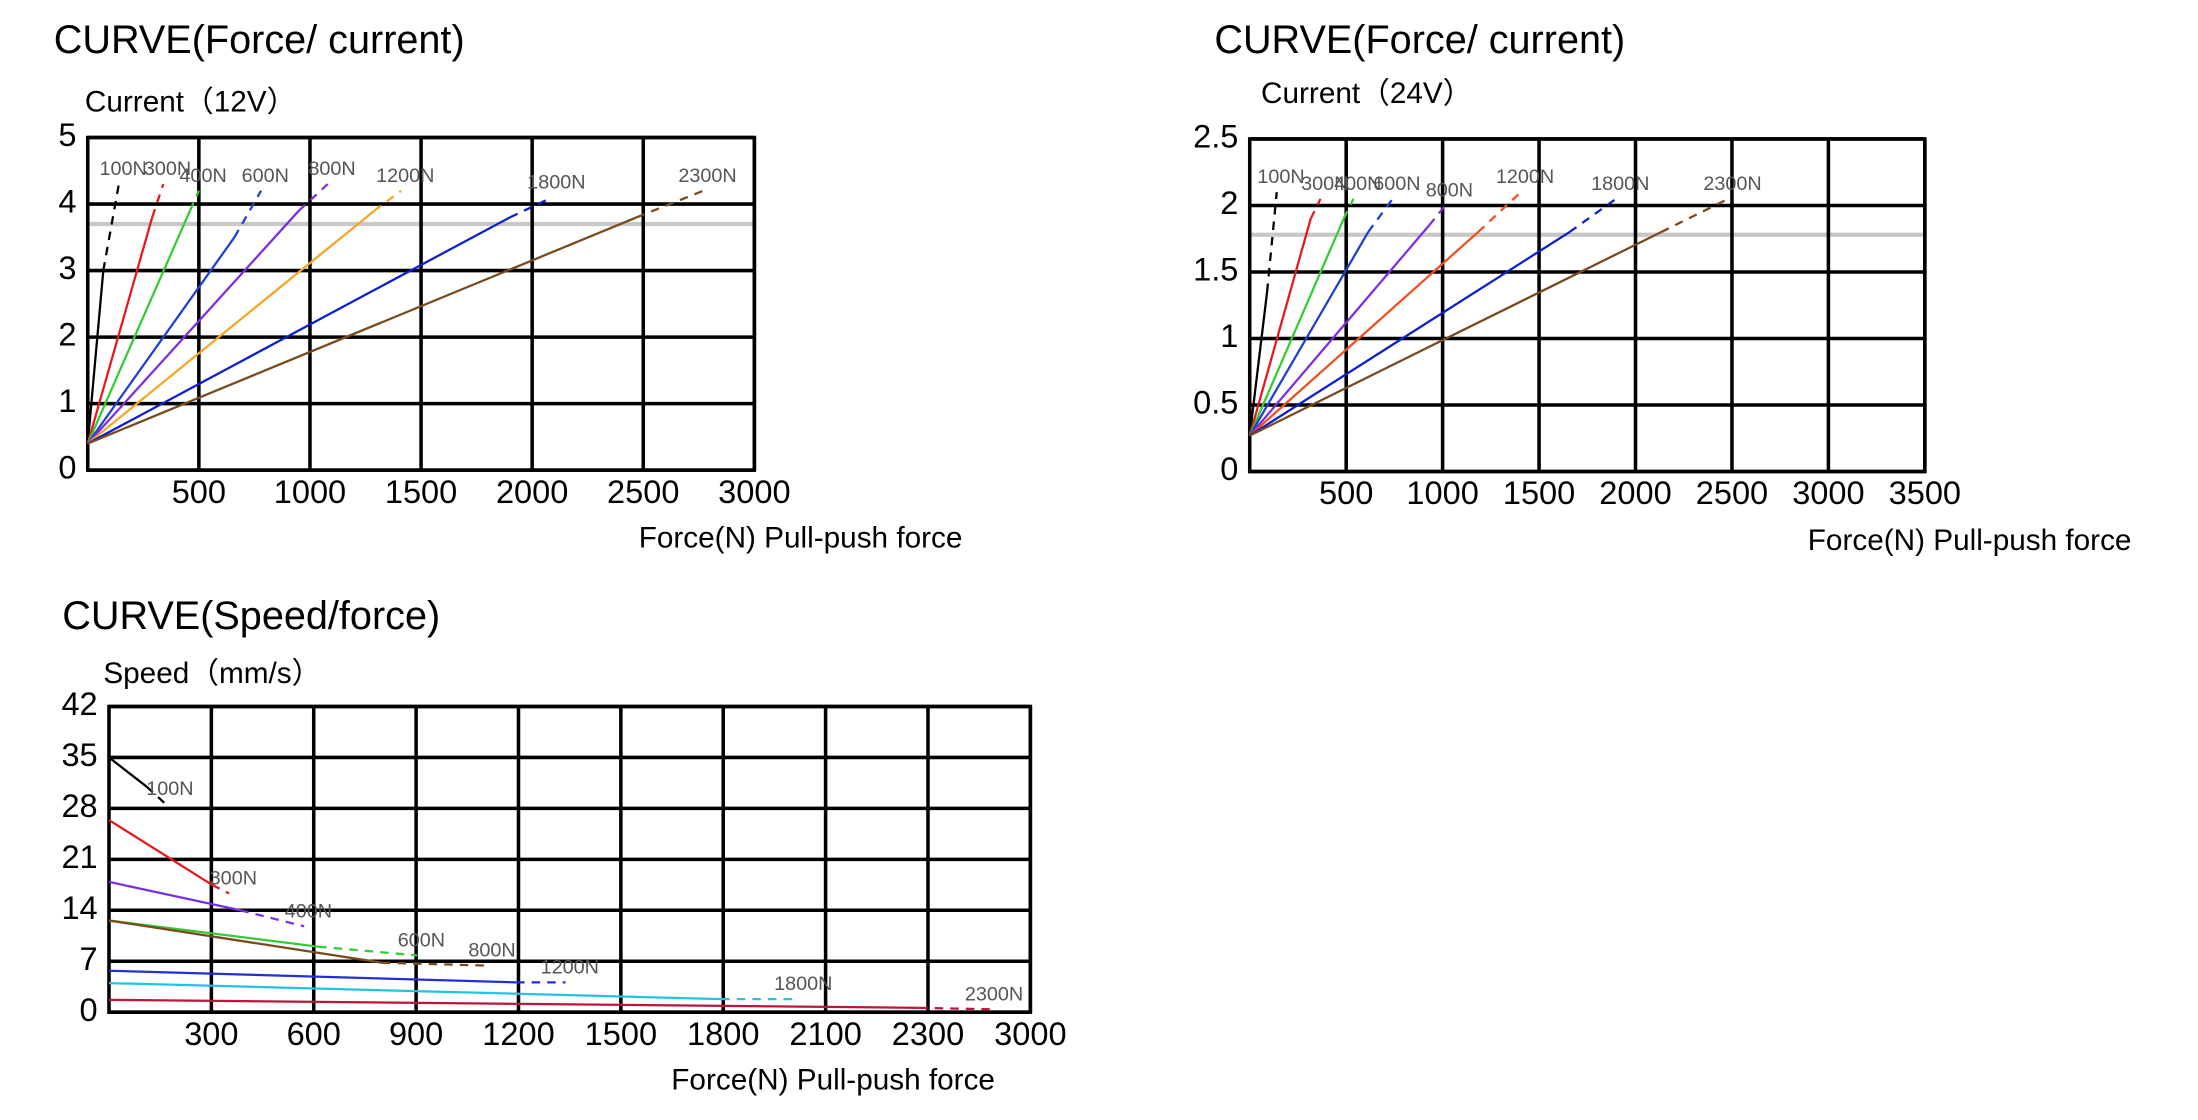  I want to click on y-tick-label: 5, so click(67, 135).